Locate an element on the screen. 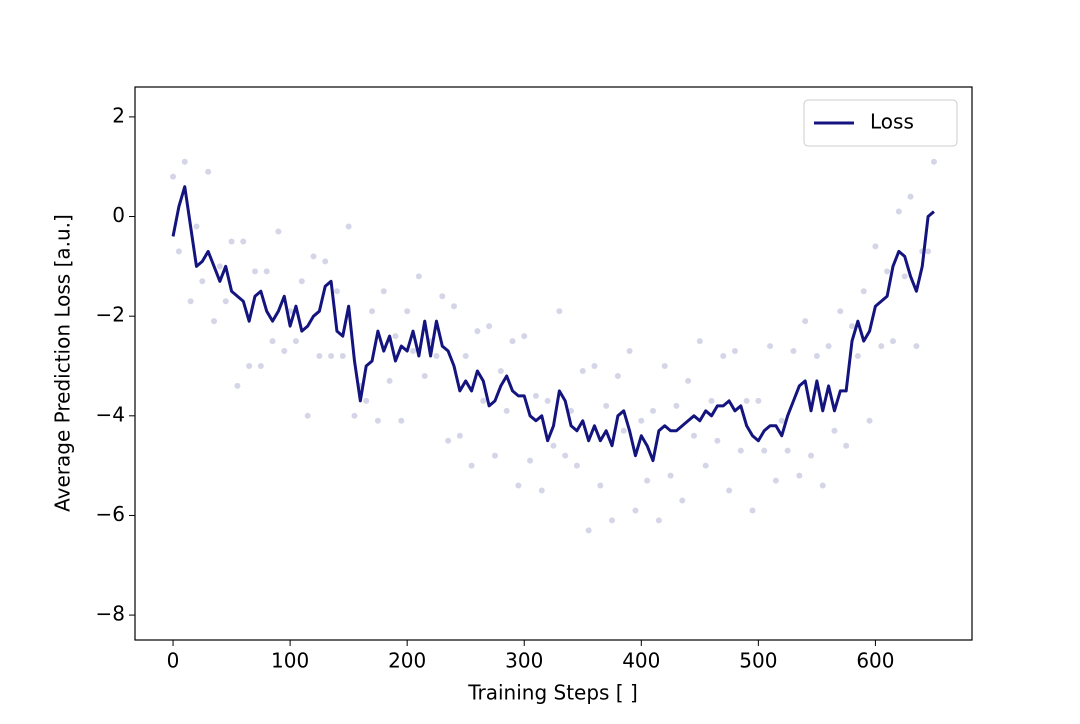 The image size is (1080, 724). y-tick-label: −6 is located at coordinates (110, 514).